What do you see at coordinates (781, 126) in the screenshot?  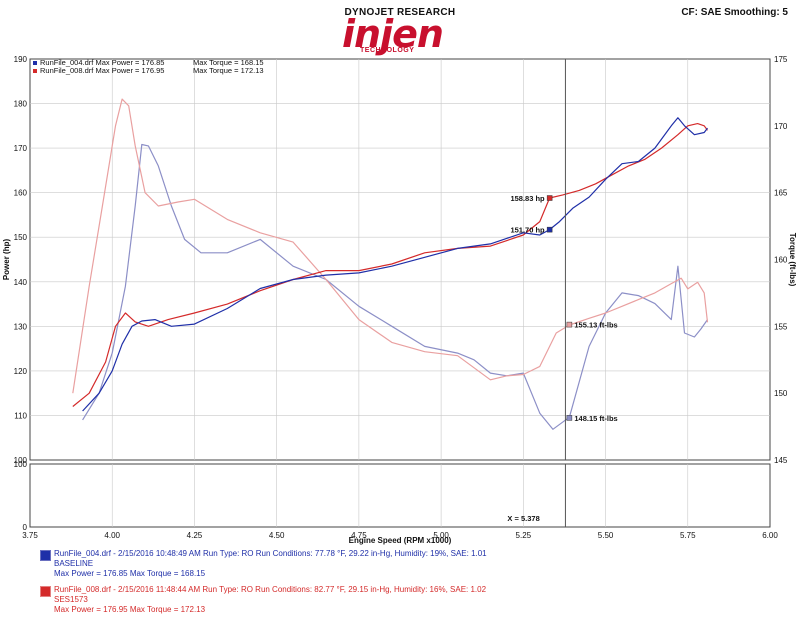 I see `y2-tick-label: 170` at bounding box center [781, 126].